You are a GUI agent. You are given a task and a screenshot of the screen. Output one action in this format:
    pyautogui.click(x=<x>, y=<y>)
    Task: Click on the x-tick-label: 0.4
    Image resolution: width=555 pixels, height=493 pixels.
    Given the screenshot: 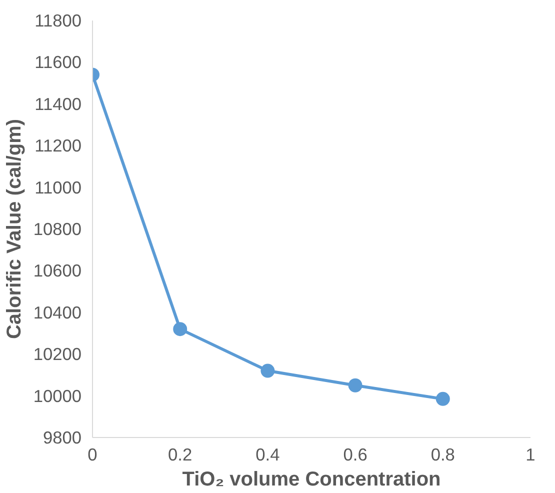 What is the action you would take?
    pyautogui.click(x=268, y=454)
    